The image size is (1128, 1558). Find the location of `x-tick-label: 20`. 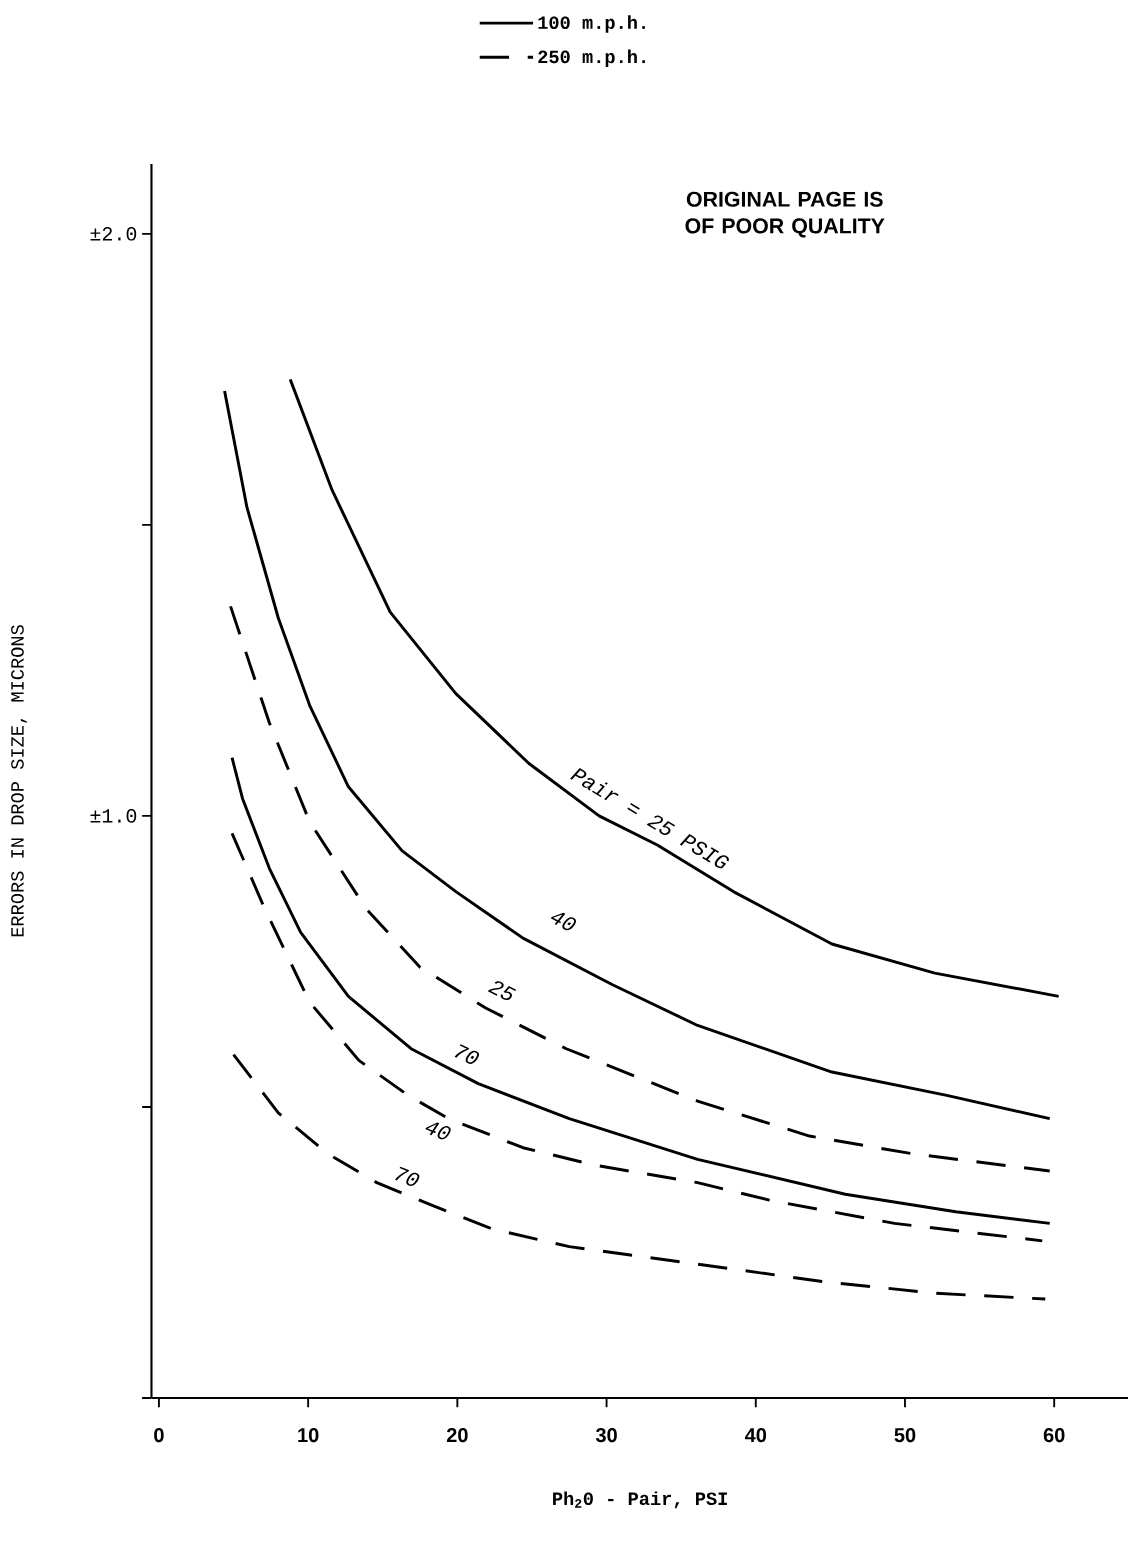

x-tick-label: 20 is located at coordinates (457, 1435).